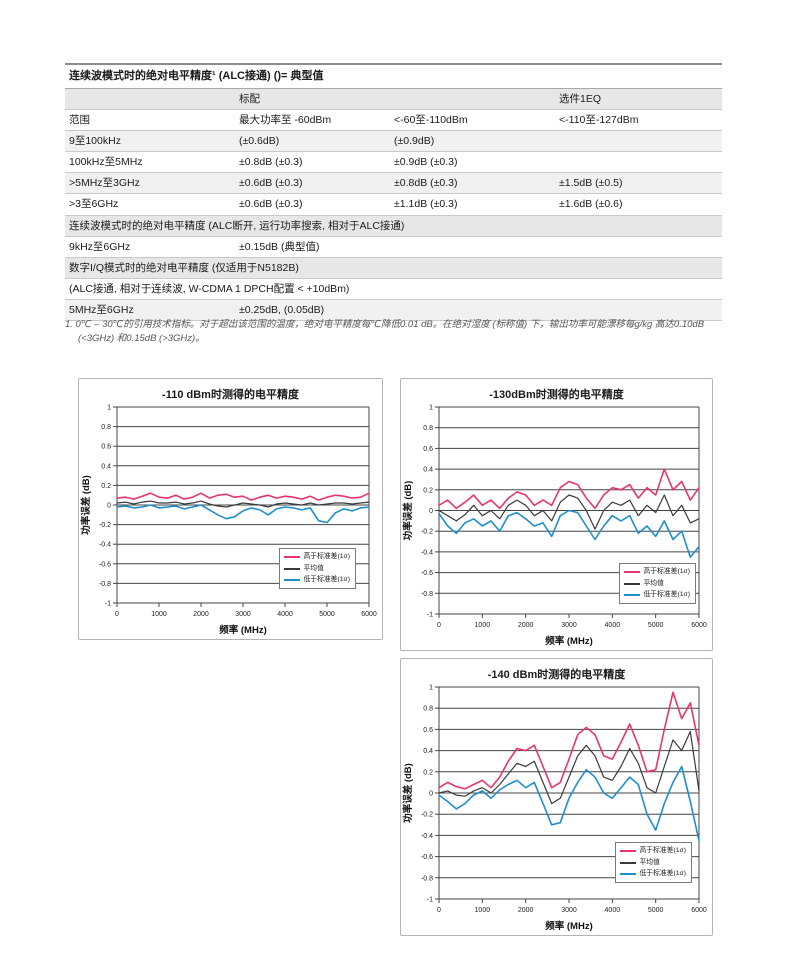 The image size is (790, 953). What do you see at coordinates (150, 247) in the screenshot?
I see `table-cell: 9kHz至6GHz` at bounding box center [150, 247].